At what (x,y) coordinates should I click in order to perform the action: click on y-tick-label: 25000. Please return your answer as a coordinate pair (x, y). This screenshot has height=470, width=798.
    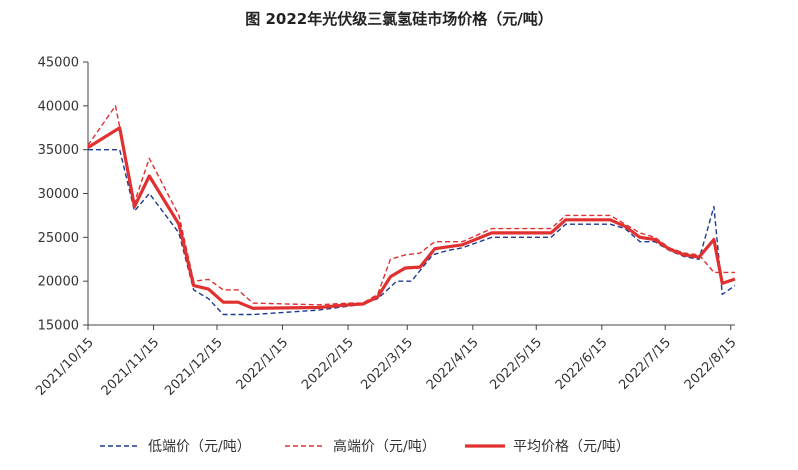
    Looking at the image, I should click on (58, 238).